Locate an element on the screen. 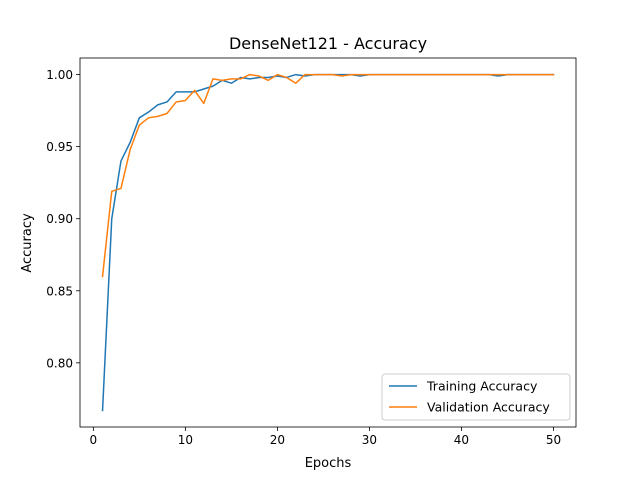 The height and width of the screenshot is (484, 640). y-tick-label: 0.85 is located at coordinates (59, 291).